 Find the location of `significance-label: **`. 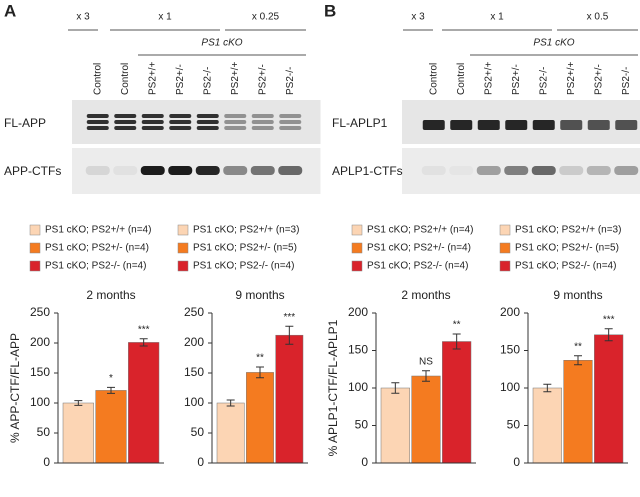

significance-label: ** is located at coordinates (260, 358).